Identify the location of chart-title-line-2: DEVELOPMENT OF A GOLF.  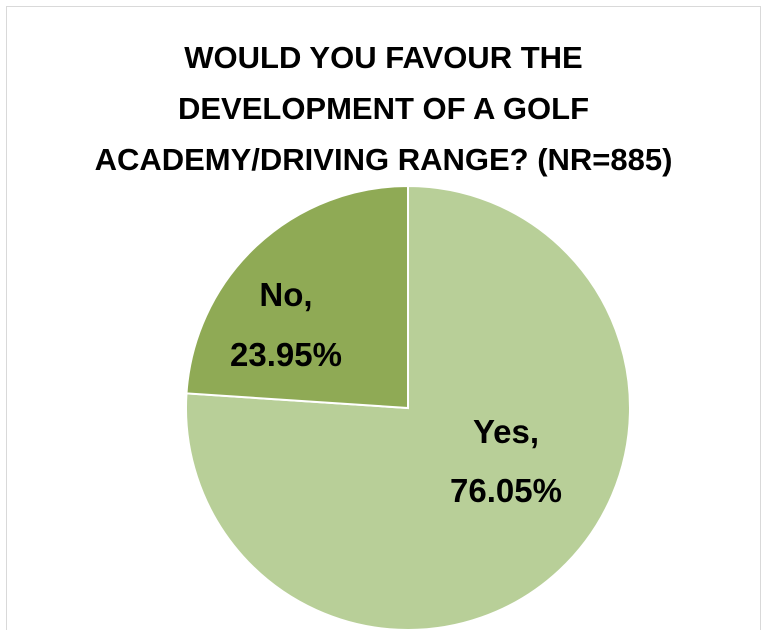
(383, 108).